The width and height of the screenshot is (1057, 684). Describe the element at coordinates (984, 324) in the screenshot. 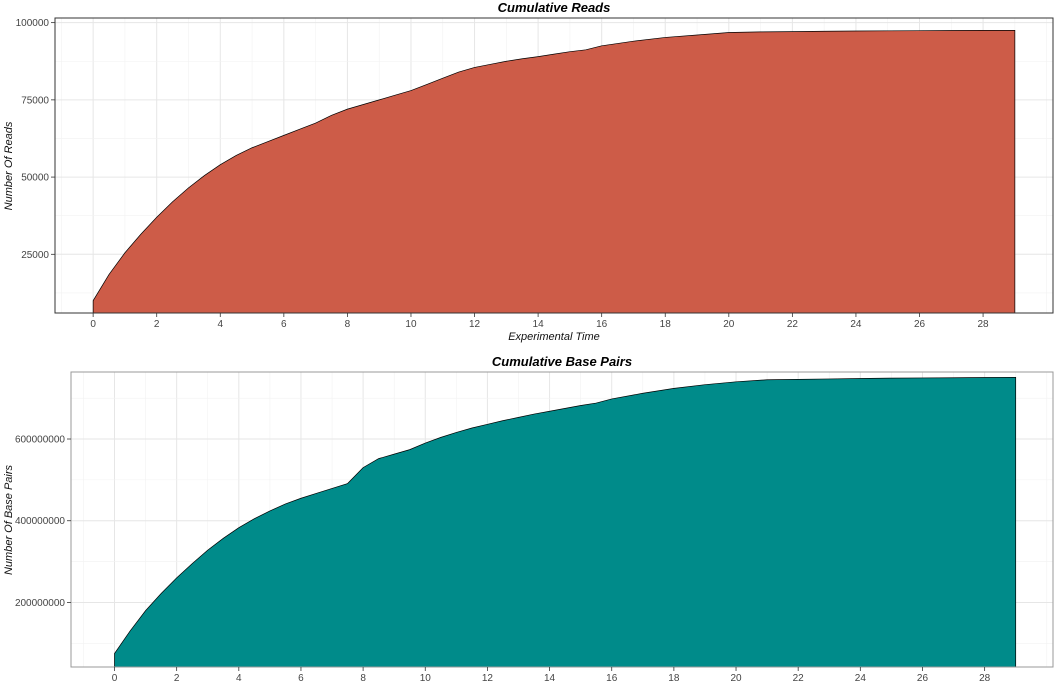

I see `reads-x-tick-label: 28` at that location.